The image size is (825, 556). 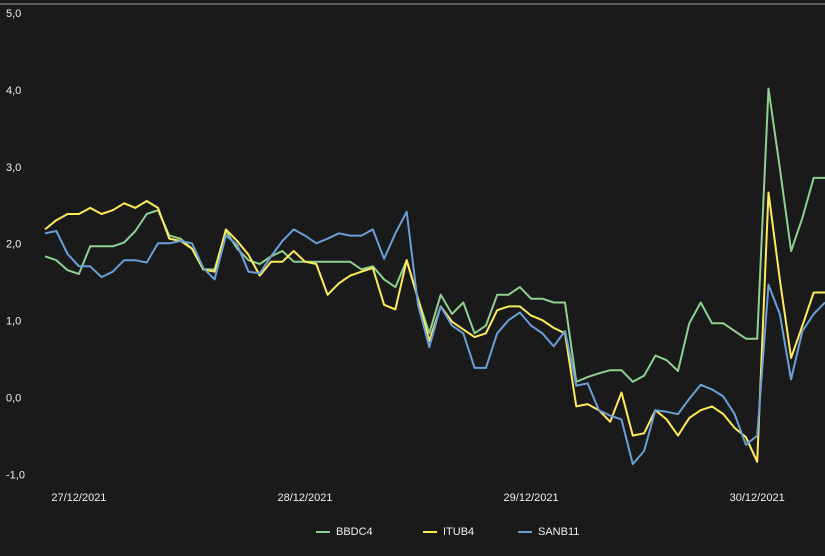 I want to click on y-tick-label: 4,0, so click(x=13, y=91).